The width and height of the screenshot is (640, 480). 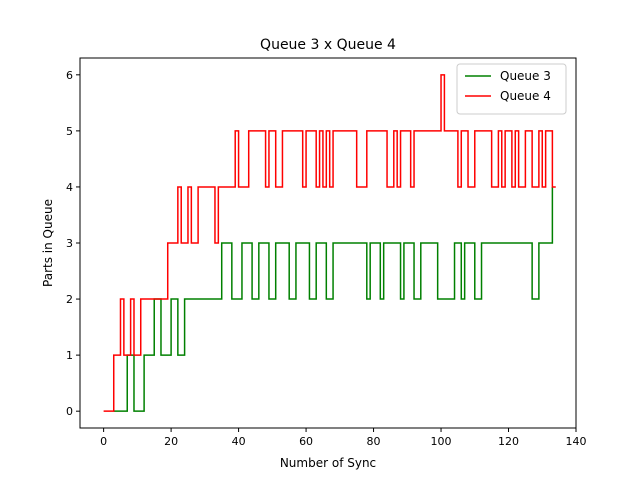 What do you see at coordinates (525, 76) in the screenshot?
I see `legend-label: Queue 3` at bounding box center [525, 76].